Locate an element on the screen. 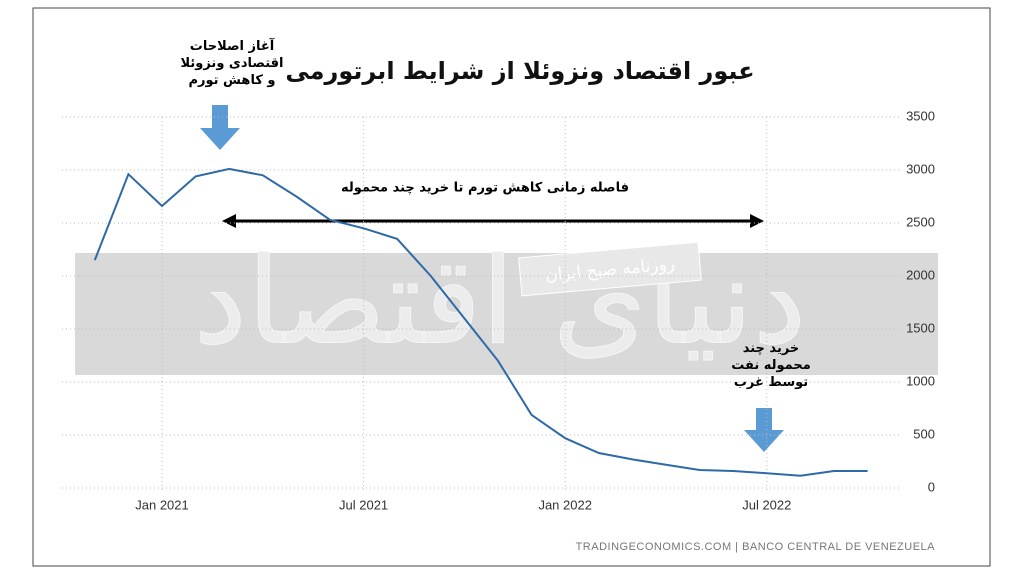 This screenshot has height=576, width=1024. y-tick-label: 1000 is located at coordinates (920, 380).